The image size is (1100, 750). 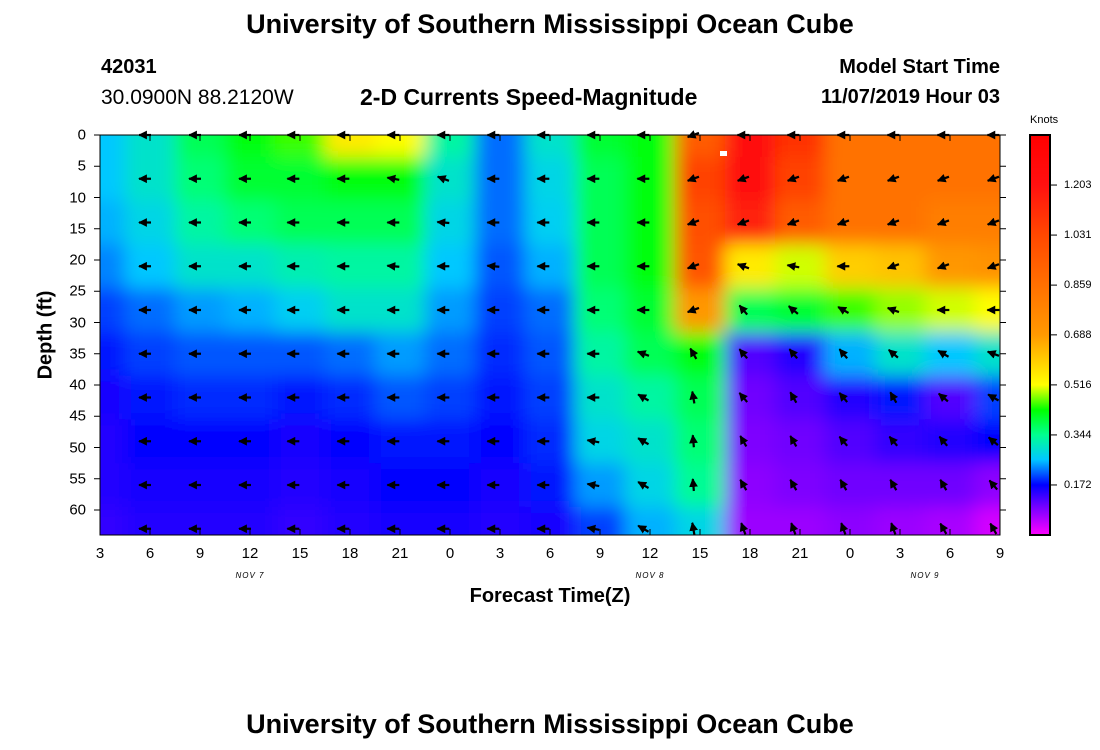 What do you see at coordinates (750, 553) in the screenshot?
I see `x-tick-label: 18` at bounding box center [750, 553].